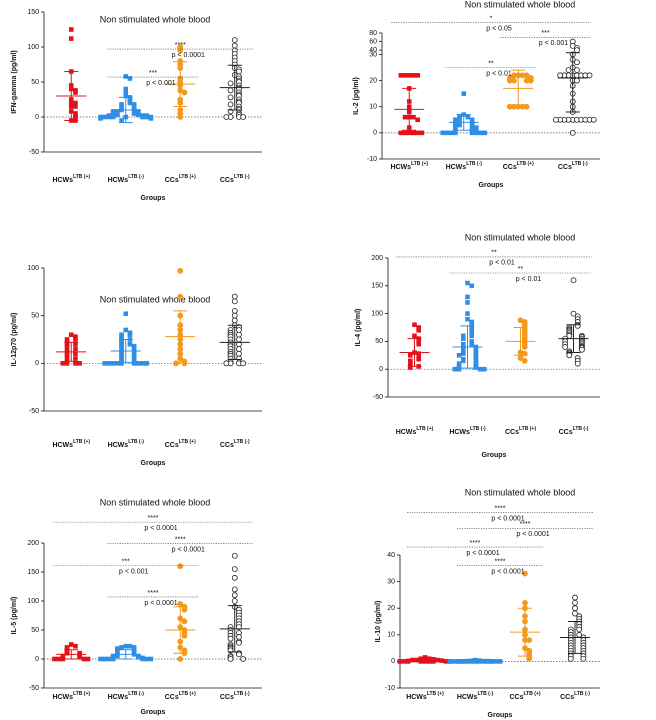 The width and height of the screenshot is (656, 720). What do you see at coordinates (378, 397) in the screenshot?
I see `y-tick-label: -50` at bounding box center [378, 397].